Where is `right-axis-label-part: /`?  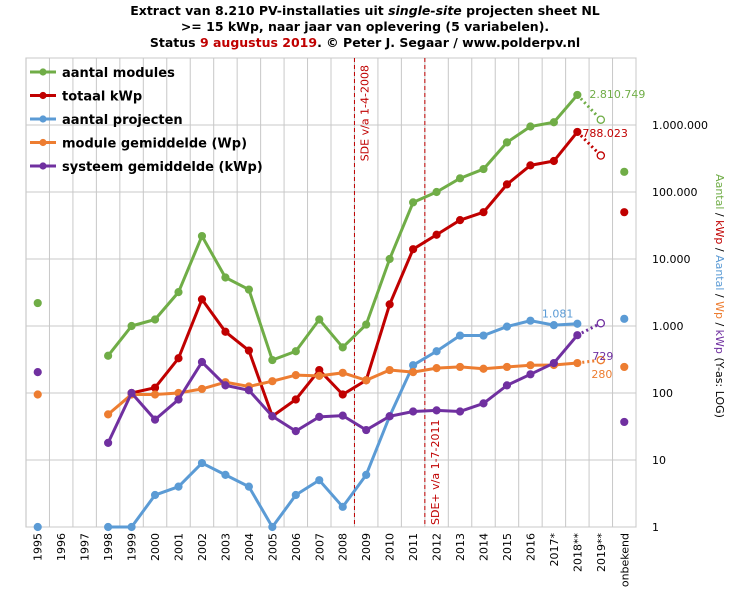
right-axis-label-part: / is located at coordinates (719, 295).